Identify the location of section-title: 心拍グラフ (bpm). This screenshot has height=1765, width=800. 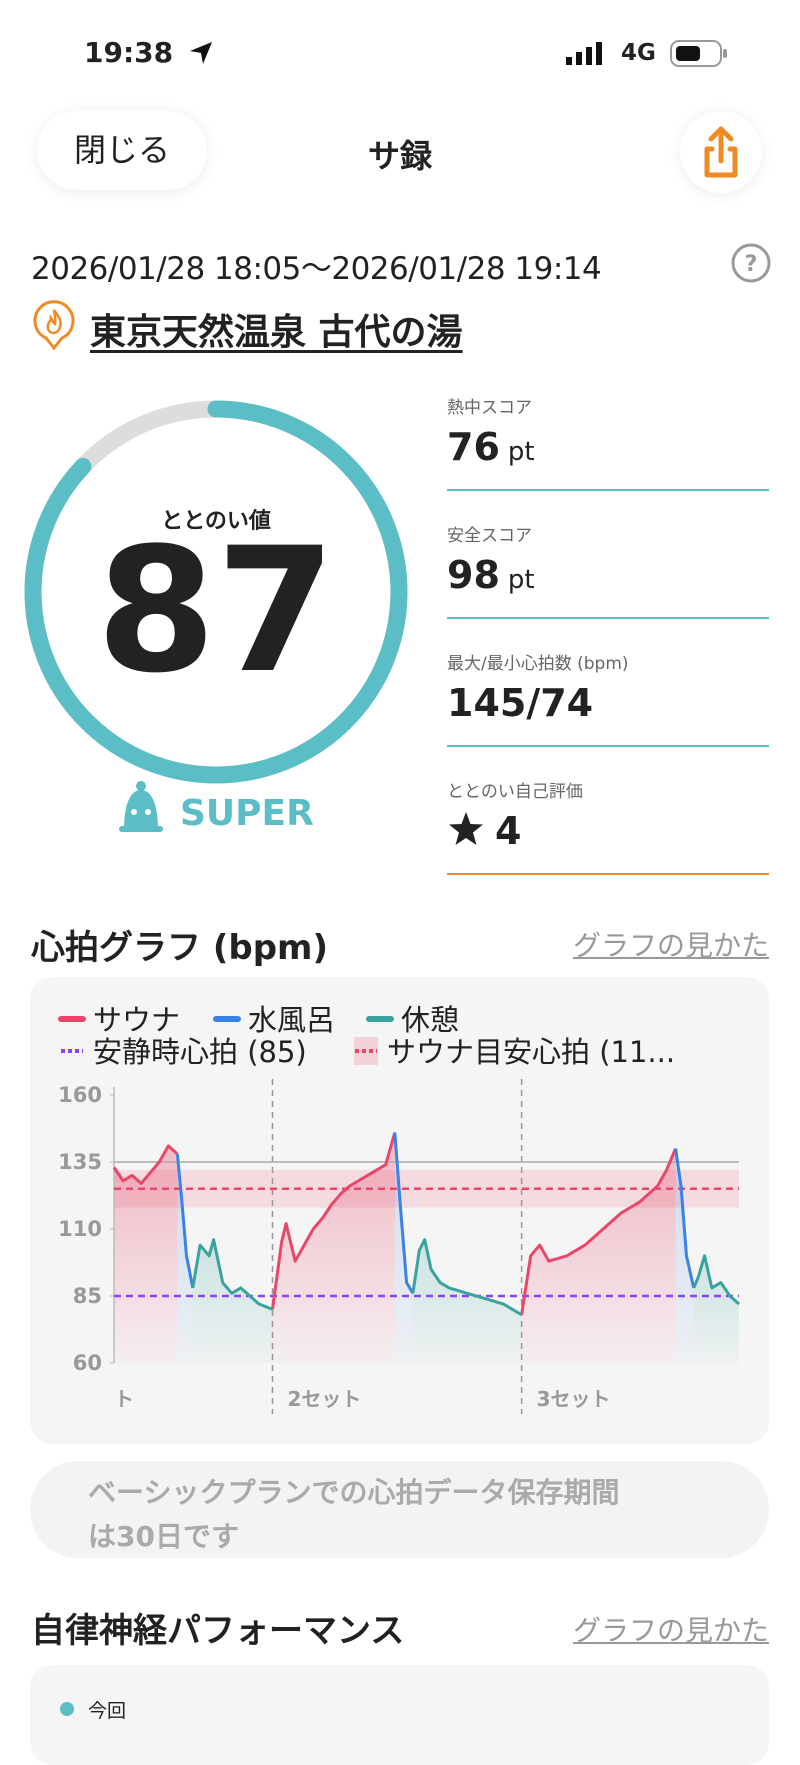
(180, 948).